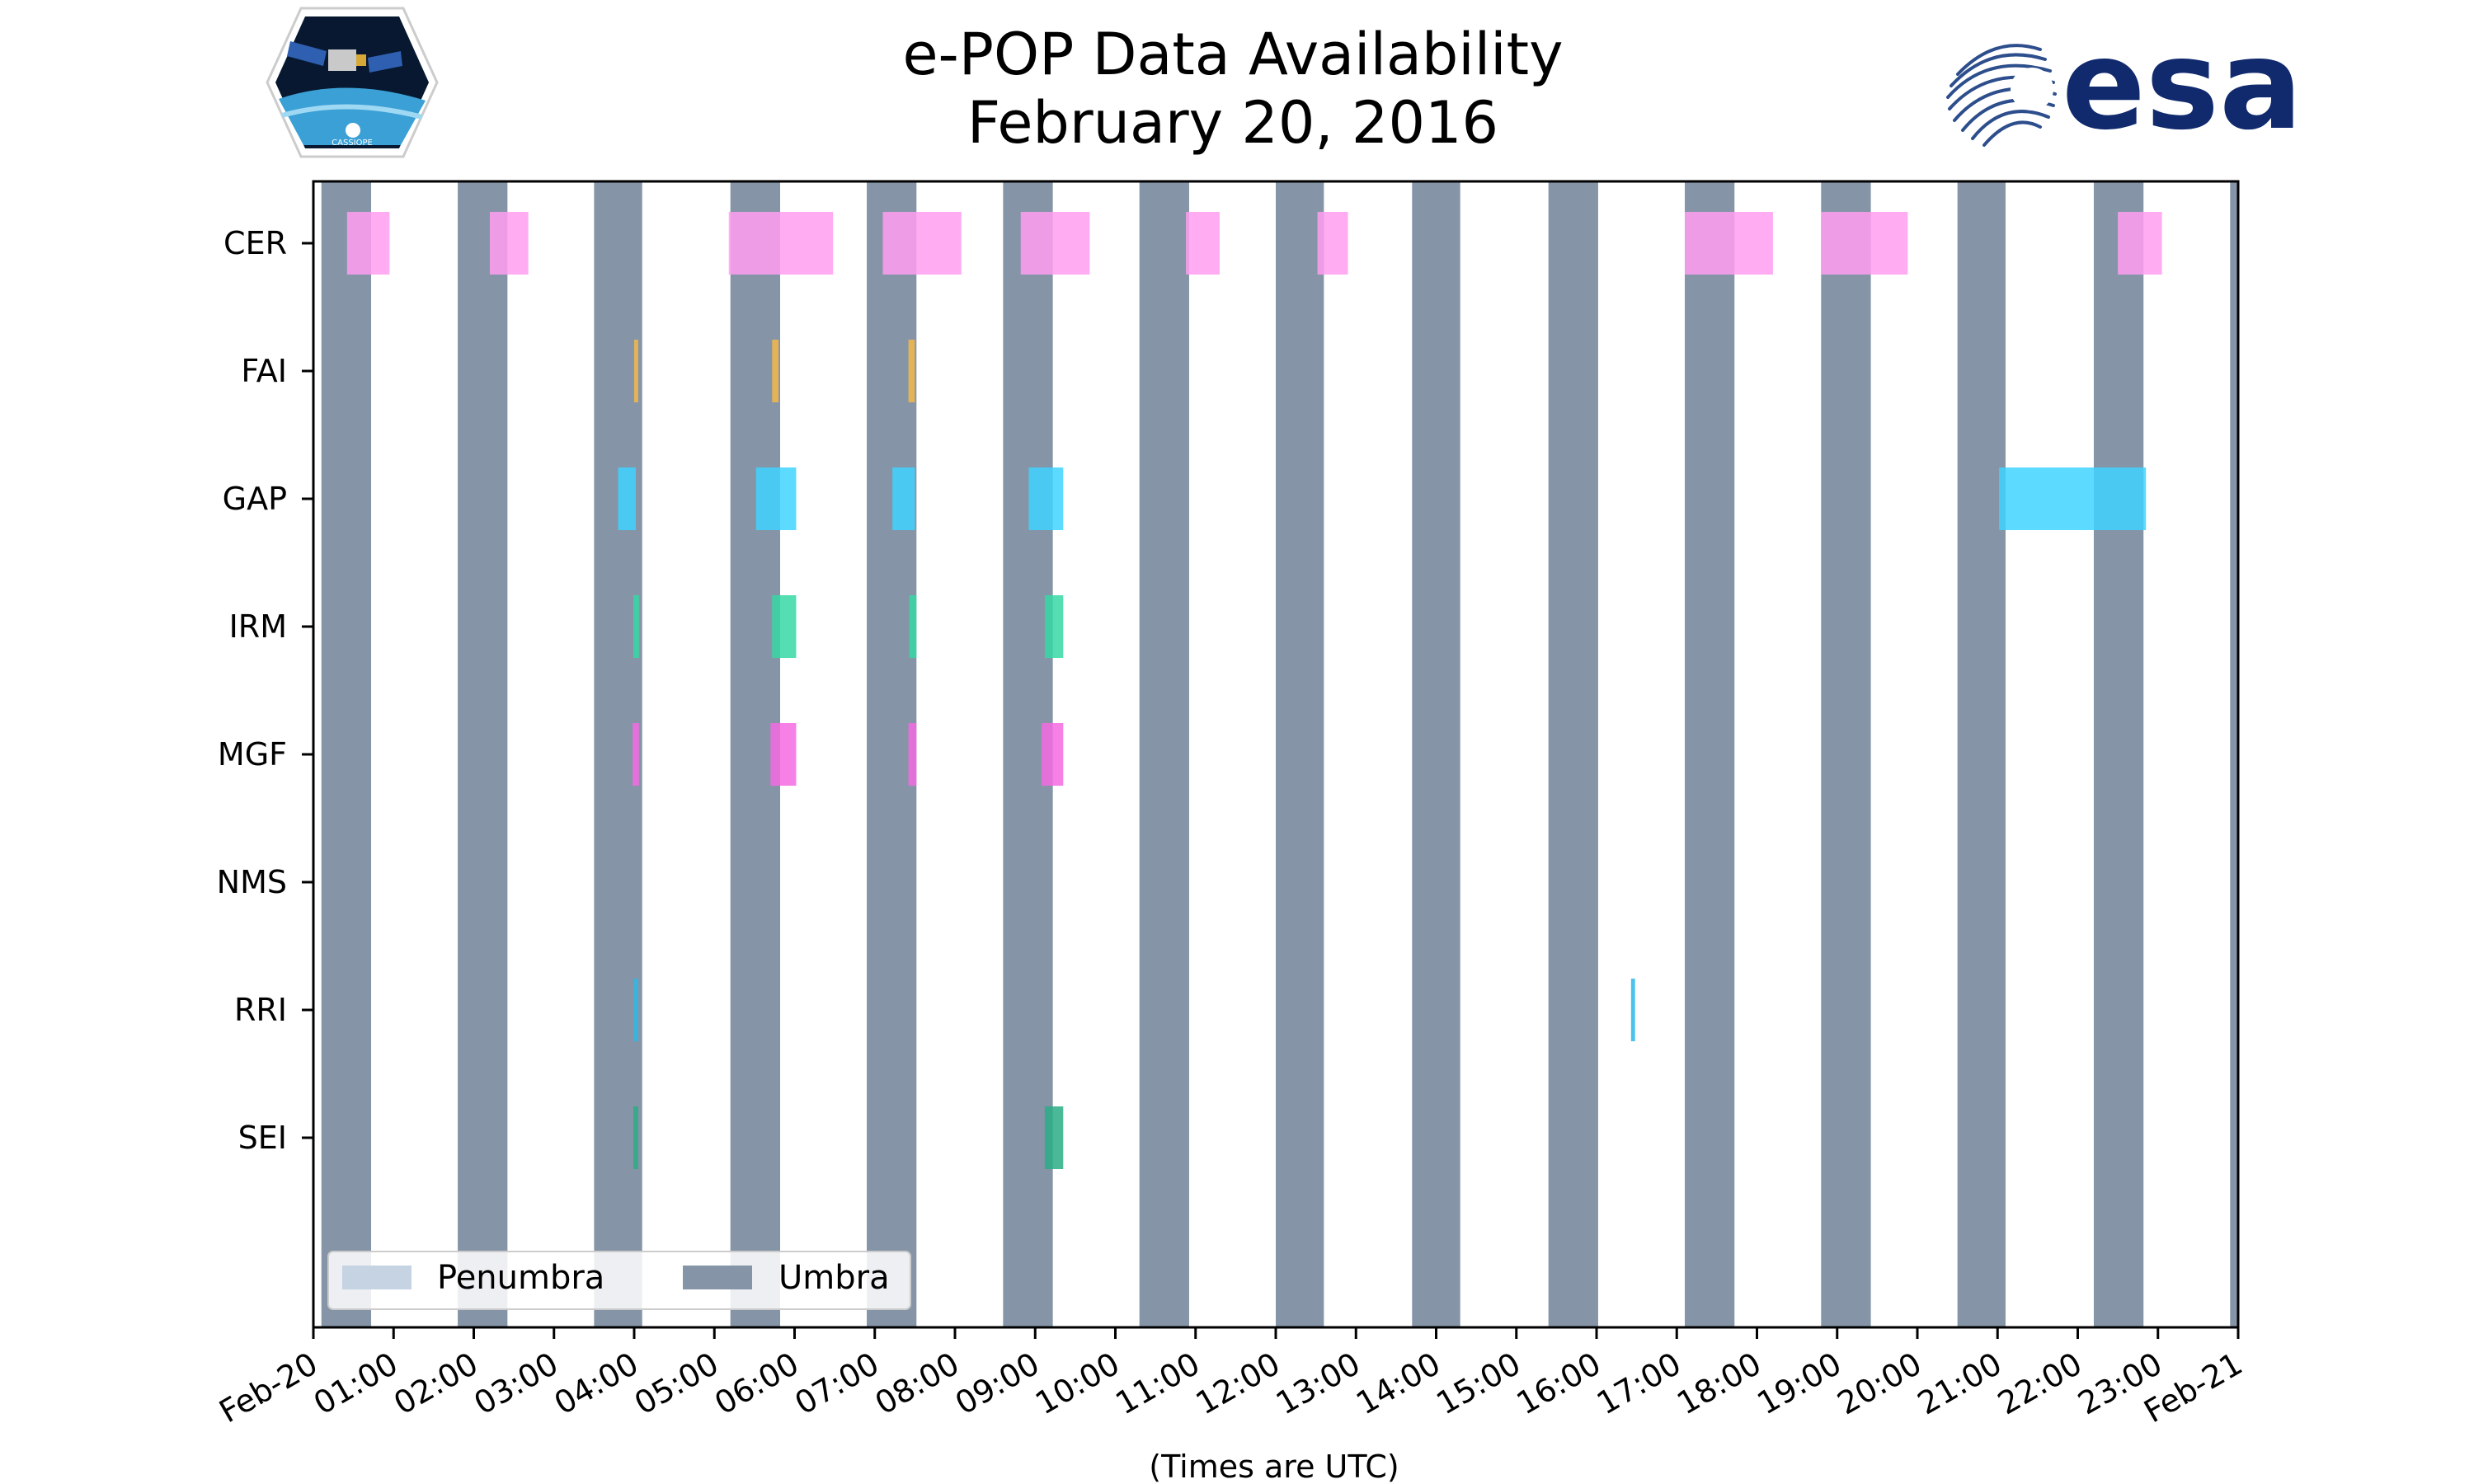 This screenshot has height=1484, width=2474. What do you see at coordinates (1238, 1383) in the screenshot?
I see `x-tick-label: 12:00` at bounding box center [1238, 1383].